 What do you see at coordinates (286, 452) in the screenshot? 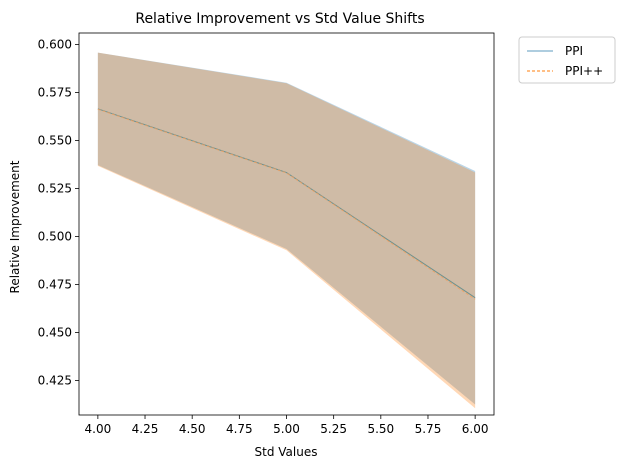
I see `x-axis-label: Std Values` at bounding box center [286, 452].